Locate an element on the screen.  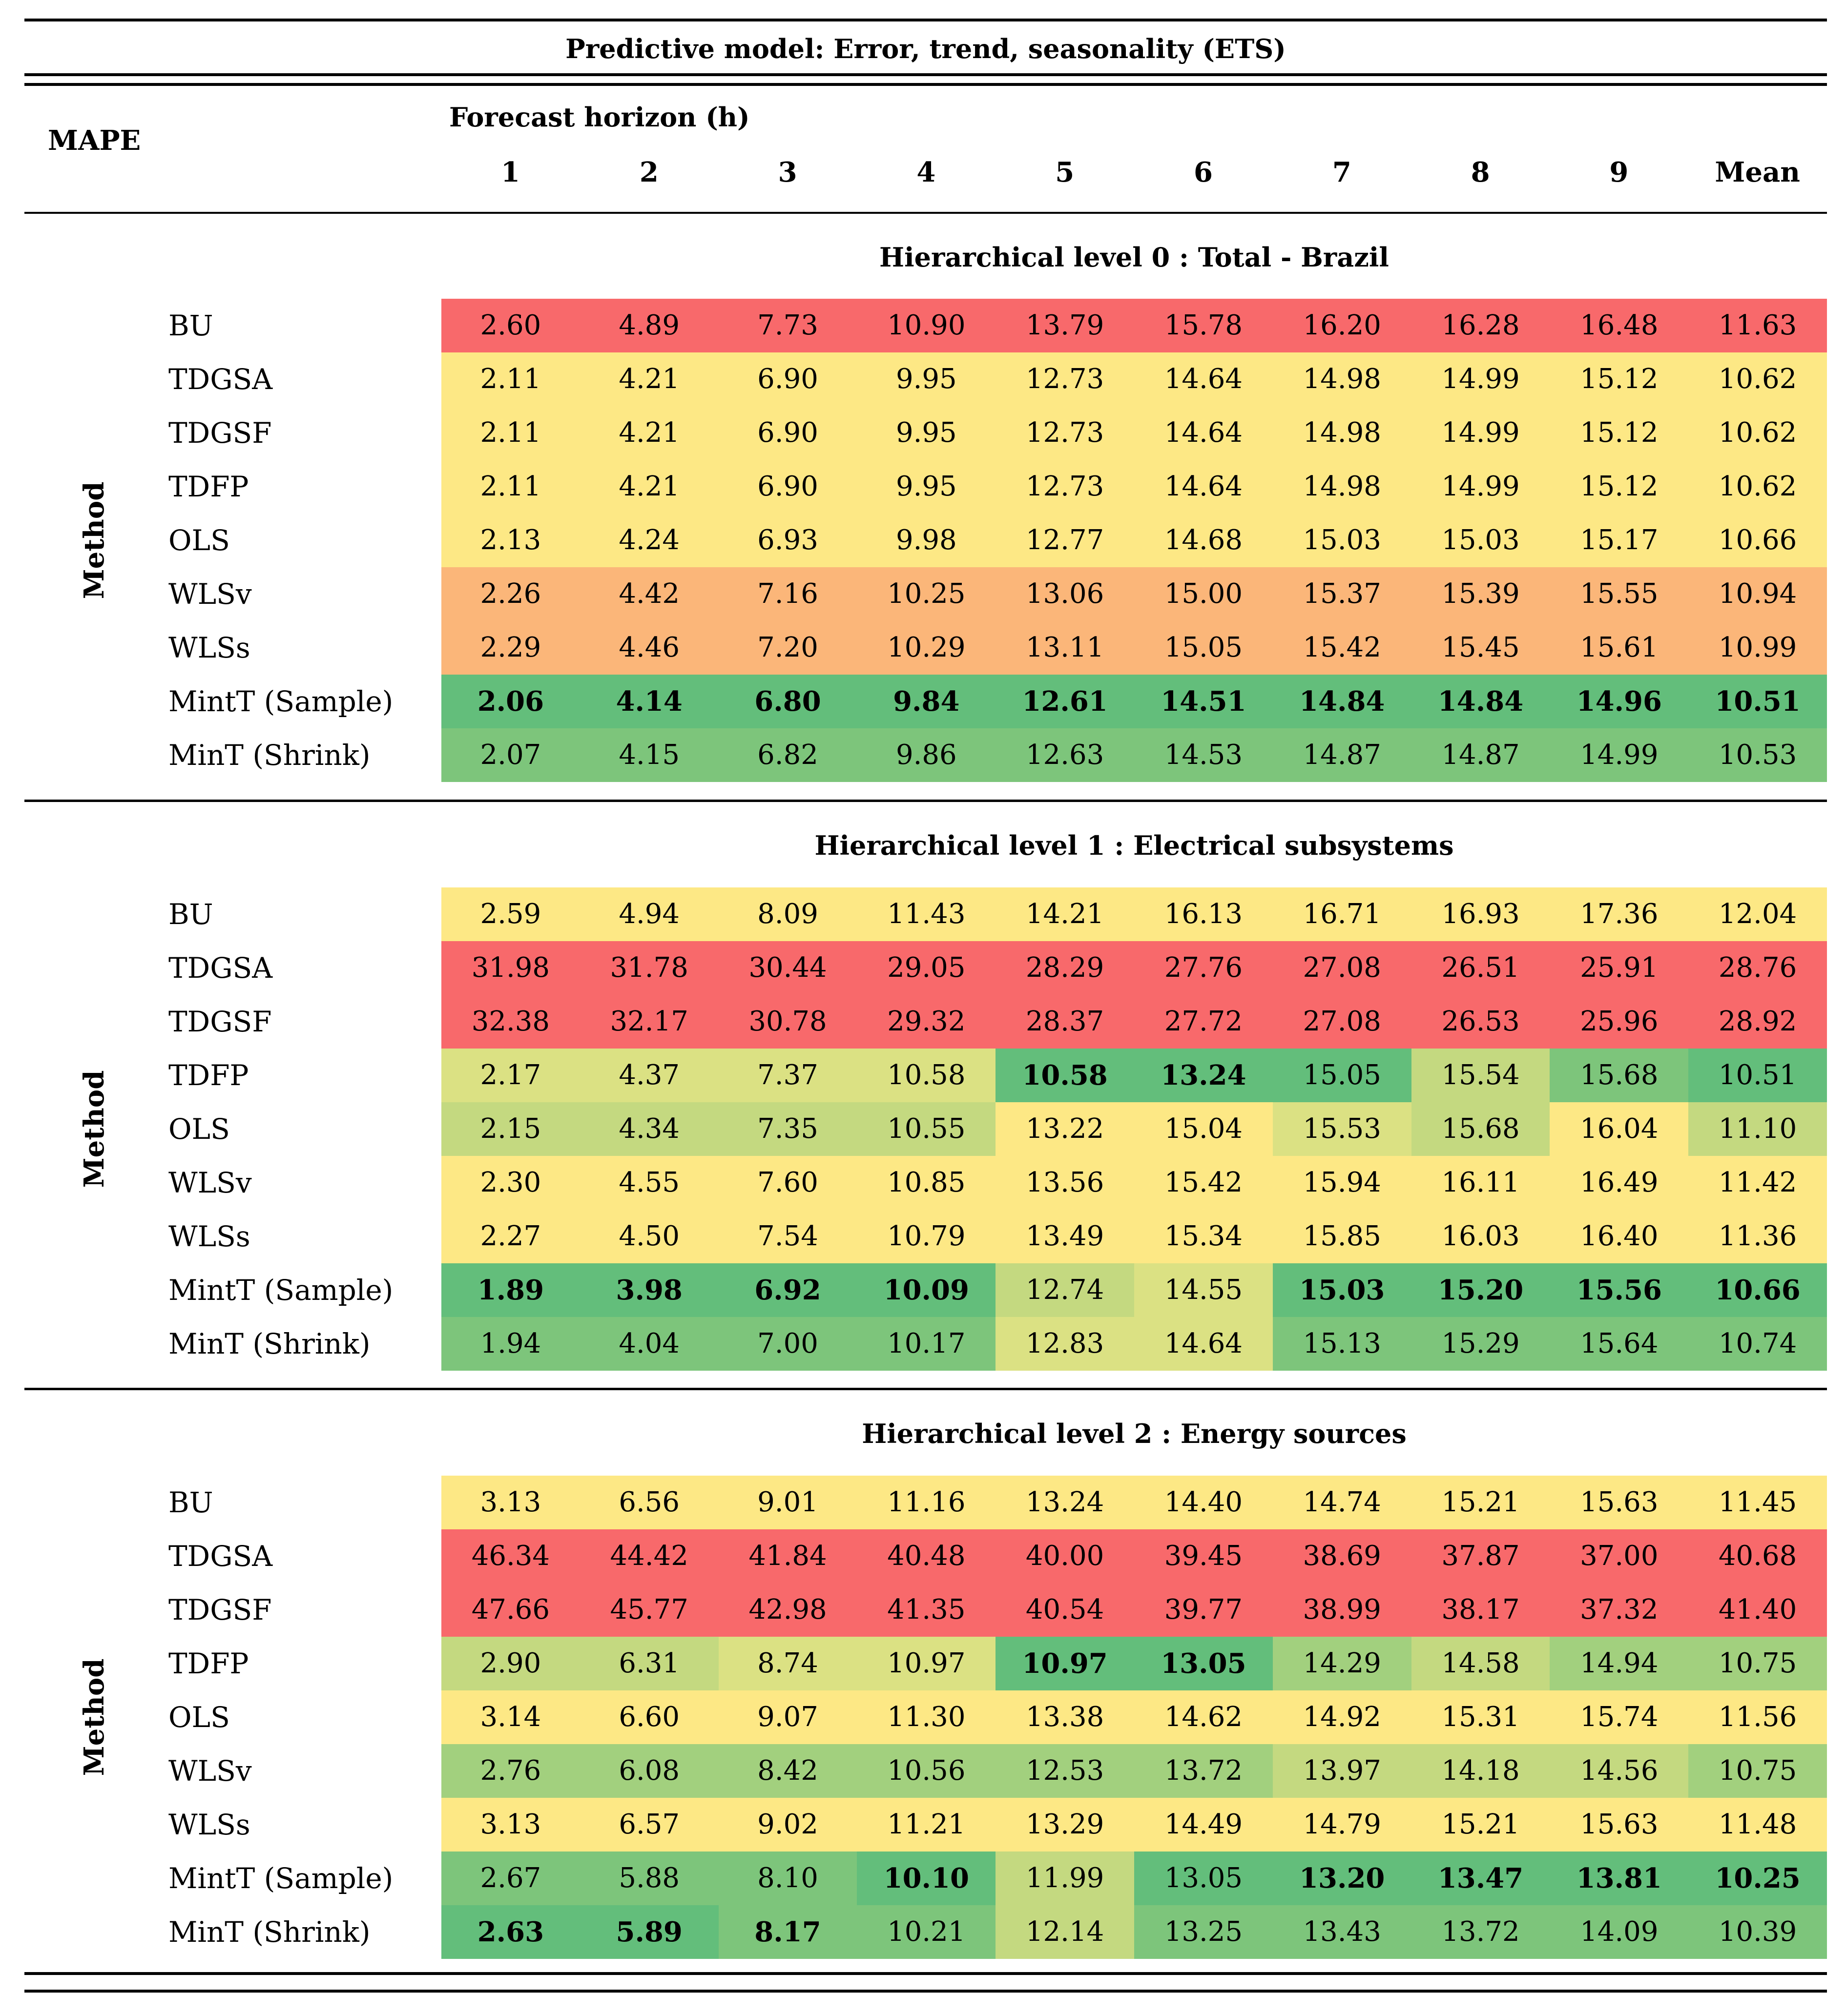
table-cell: 32.17 is located at coordinates (649, 1022).